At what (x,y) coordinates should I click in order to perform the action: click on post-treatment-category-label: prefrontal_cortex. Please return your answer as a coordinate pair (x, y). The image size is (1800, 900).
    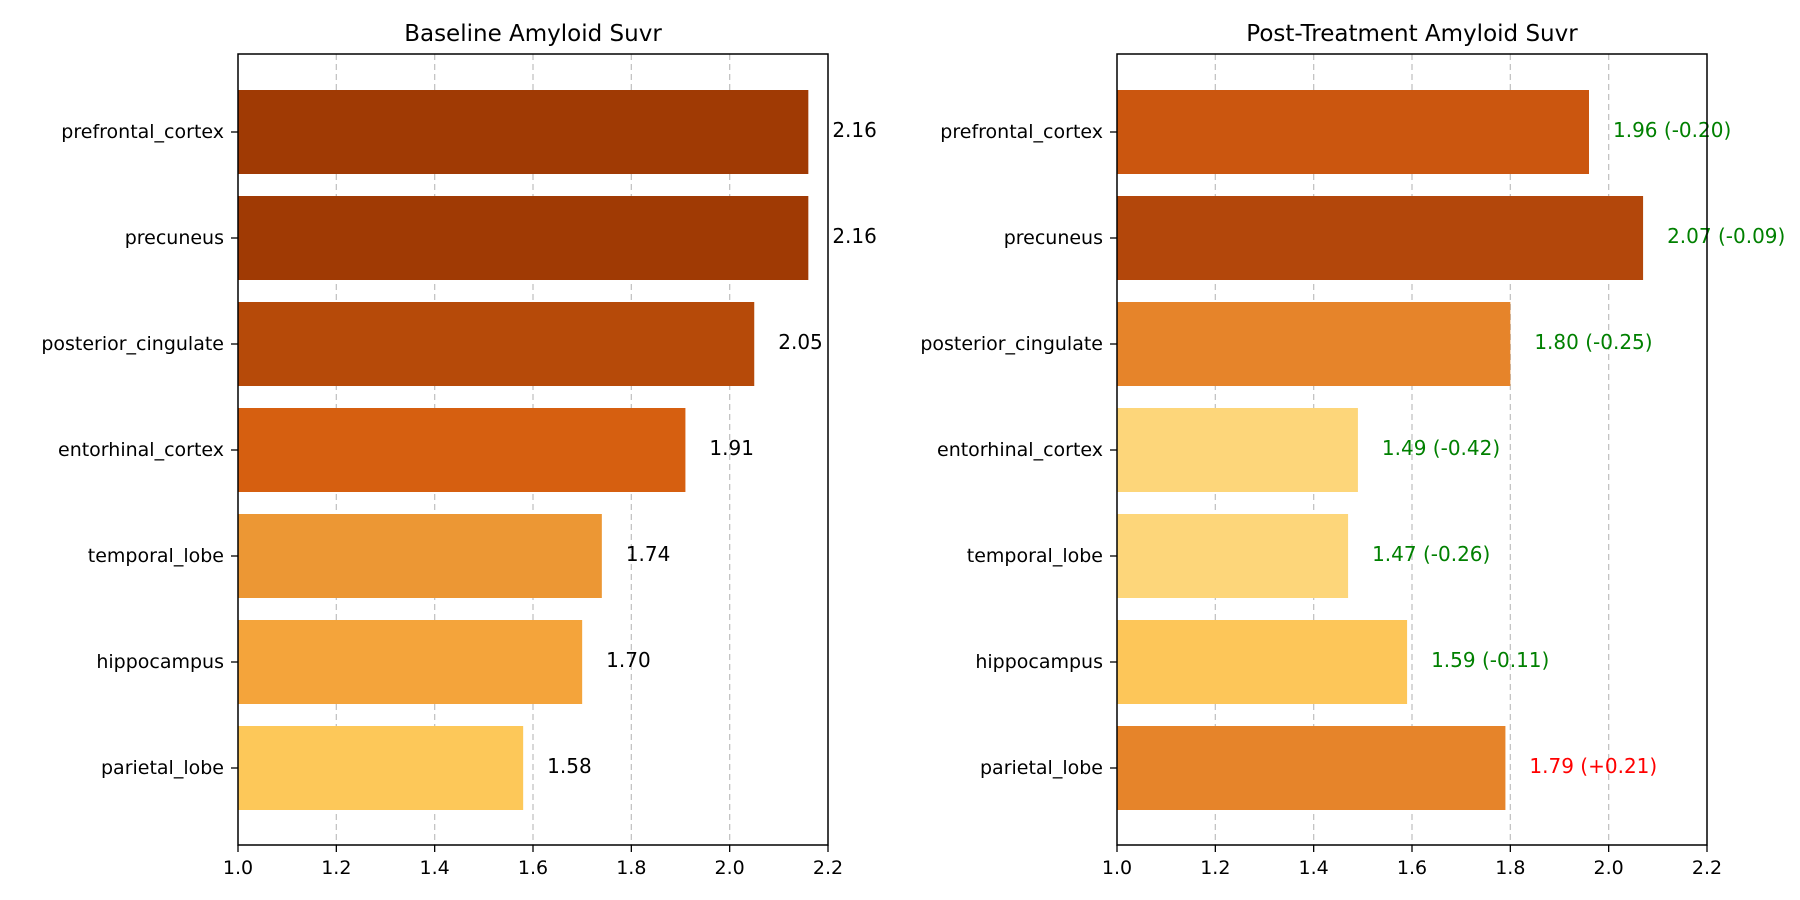
    Looking at the image, I should click on (1021, 132).